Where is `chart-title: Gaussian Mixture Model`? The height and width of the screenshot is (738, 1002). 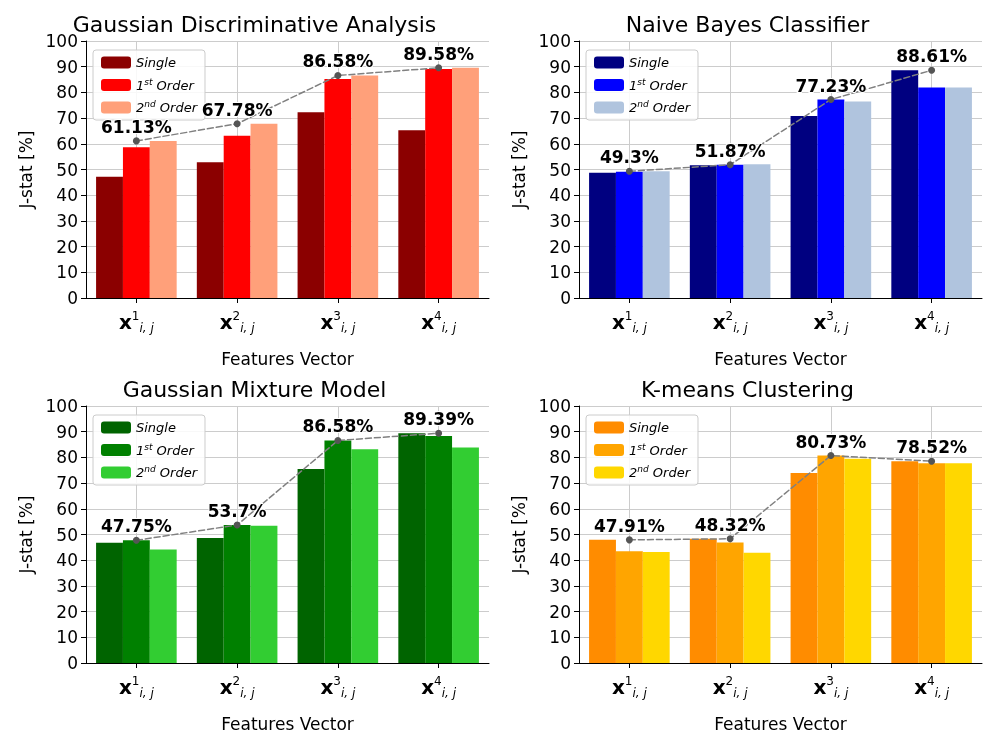
chart-title: Gaussian Mixture Model is located at coordinates (254, 389).